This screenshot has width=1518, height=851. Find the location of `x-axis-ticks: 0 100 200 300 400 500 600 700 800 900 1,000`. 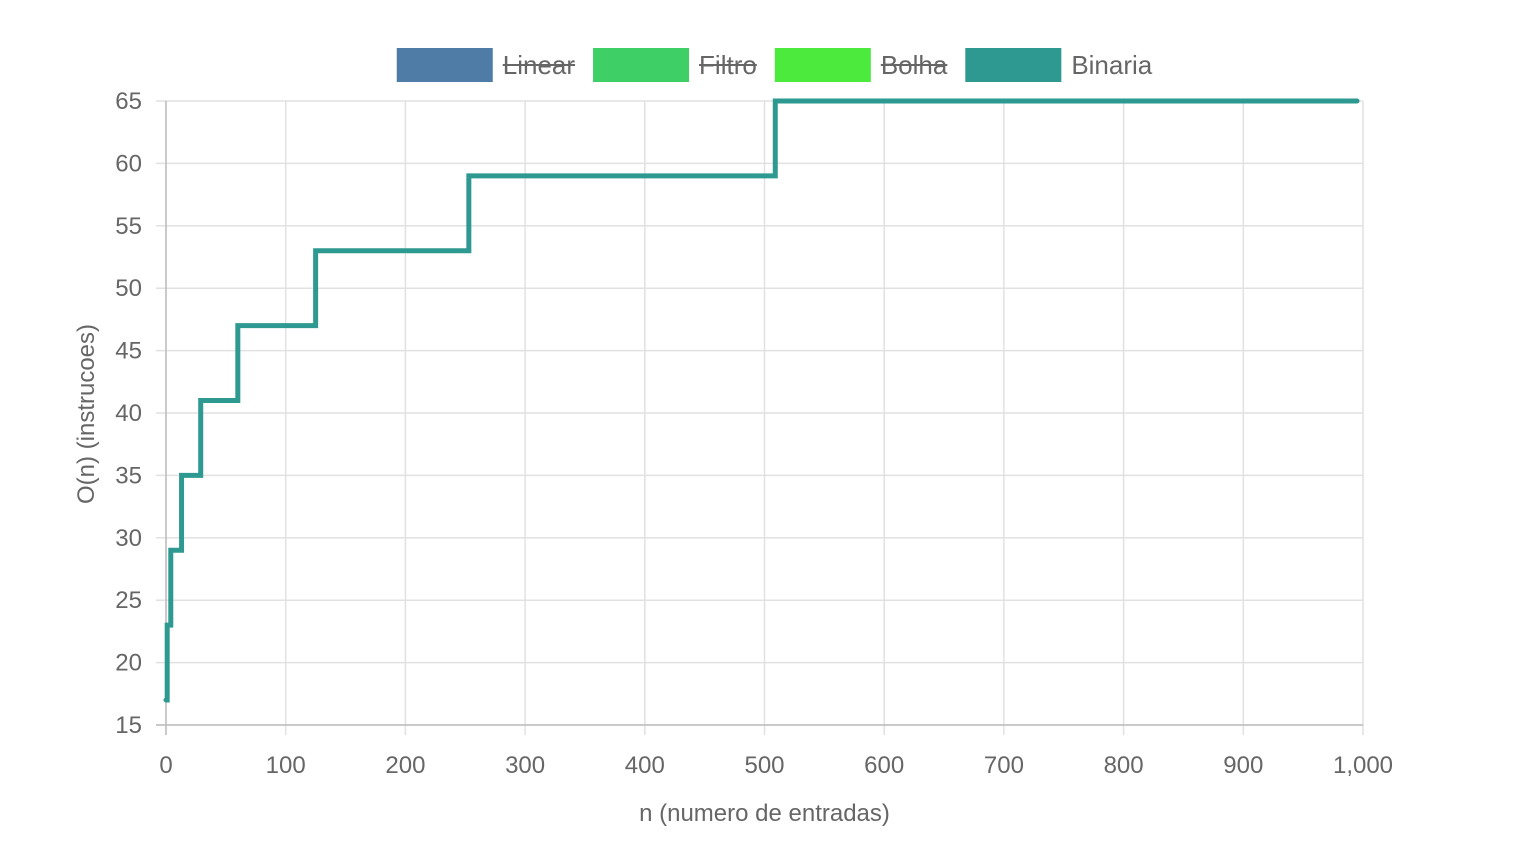

x-axis-ticks: 0 100 200 300 400 500 600 700 800 900 1,000 is located at coordinates (776, 765).